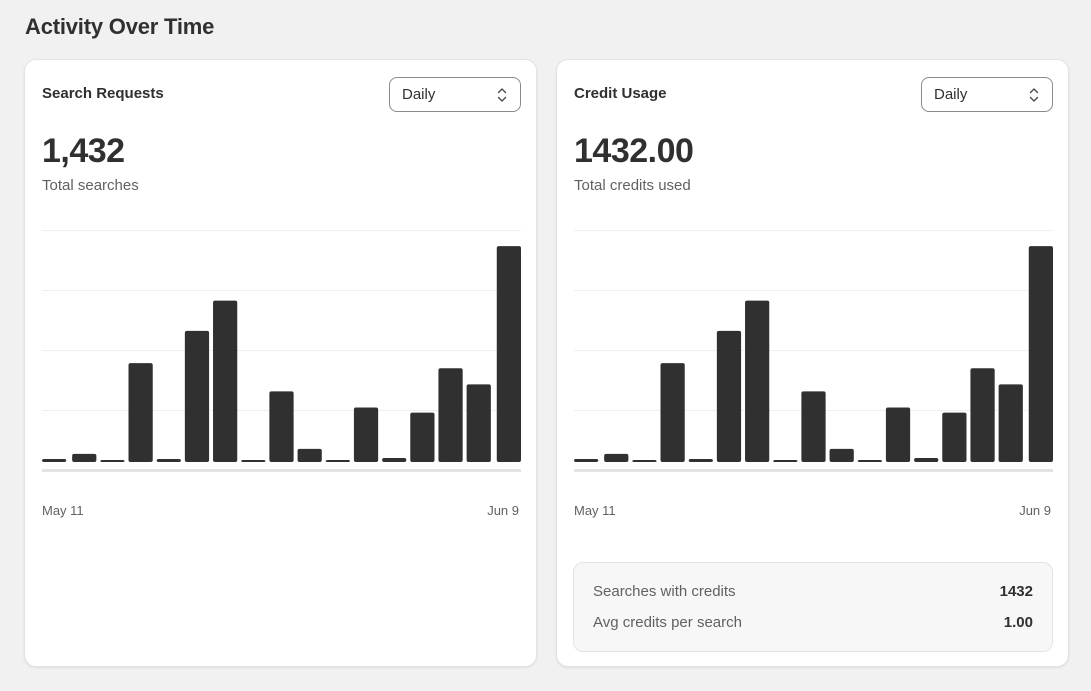  What do you see at coordinates (1018, 622) in the screenshot?
I see `stat-value: 1.00` at bounding box center [1018, 622].